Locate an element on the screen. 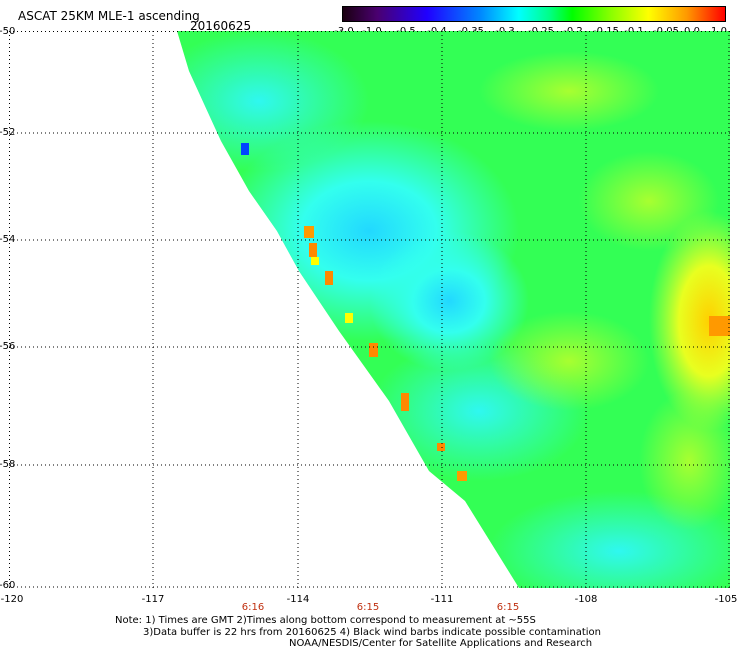 The width and height of the screenshot is (740, 650). lat-label: -60 is located at coordinates (8, 585).